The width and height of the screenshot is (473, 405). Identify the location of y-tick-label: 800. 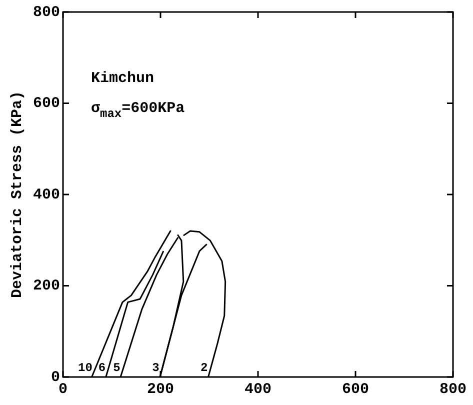
(46, 12).